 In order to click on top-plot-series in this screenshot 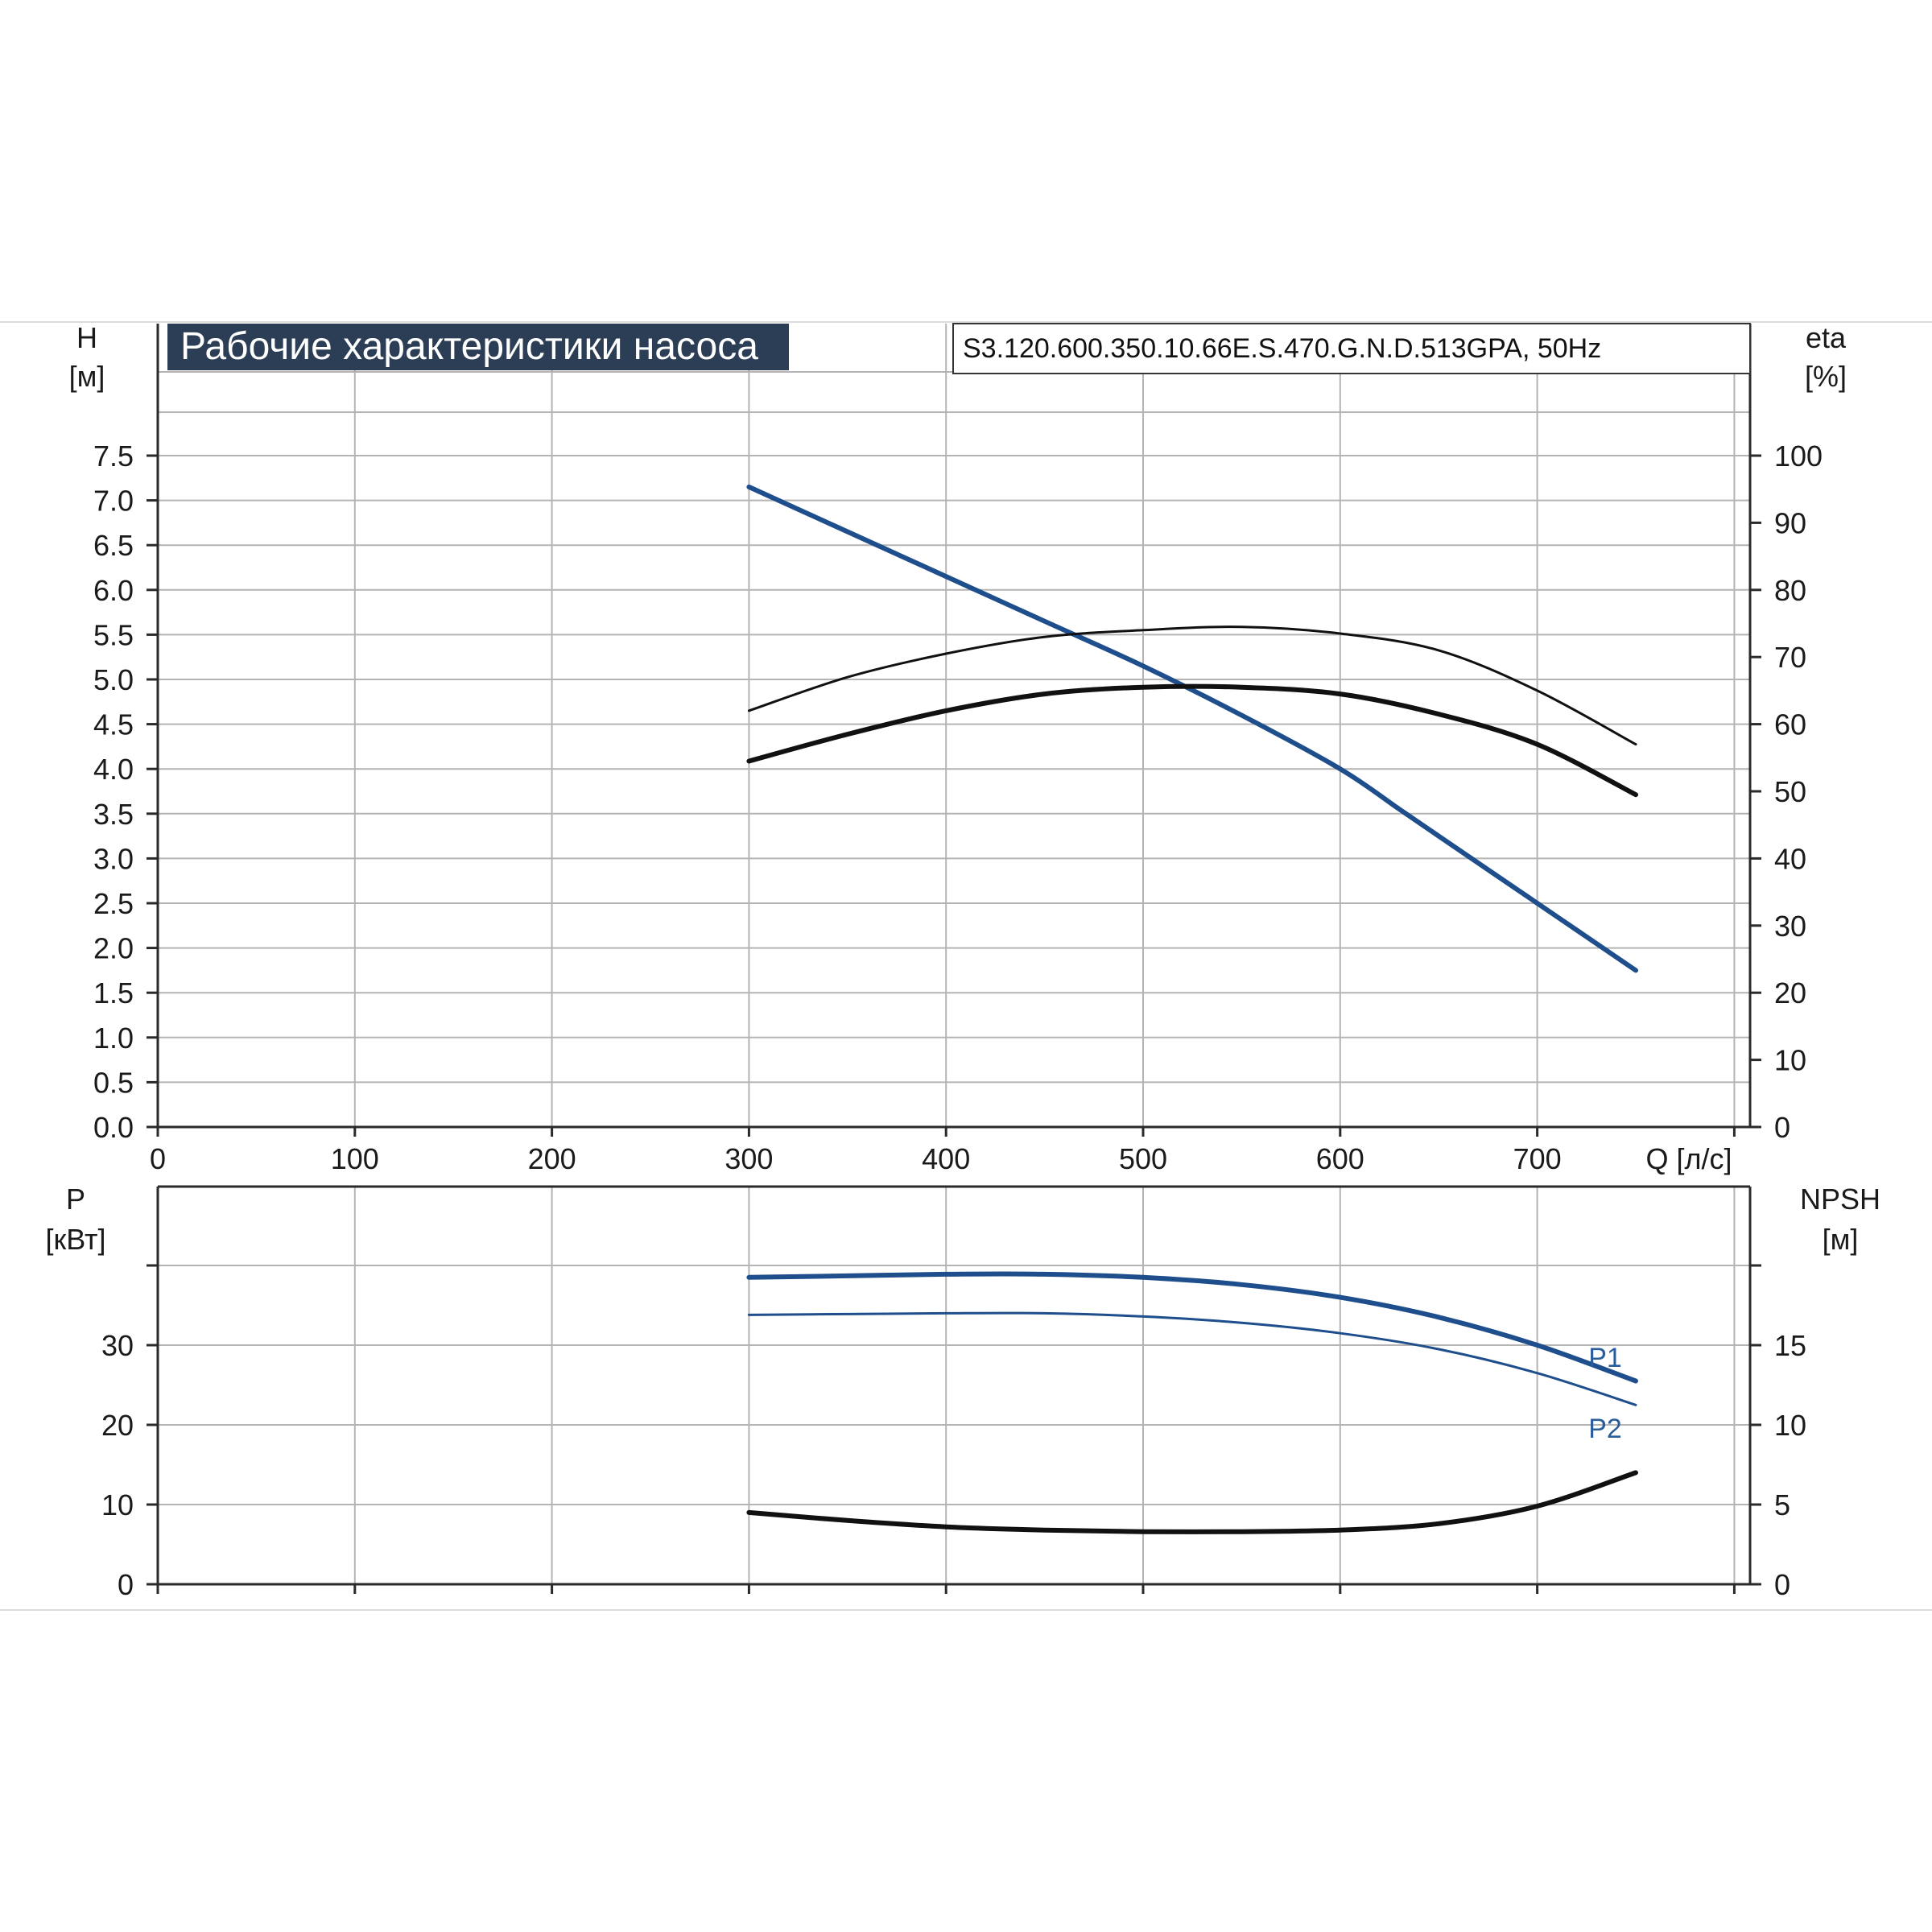, I will do `click(1192, 728)`.